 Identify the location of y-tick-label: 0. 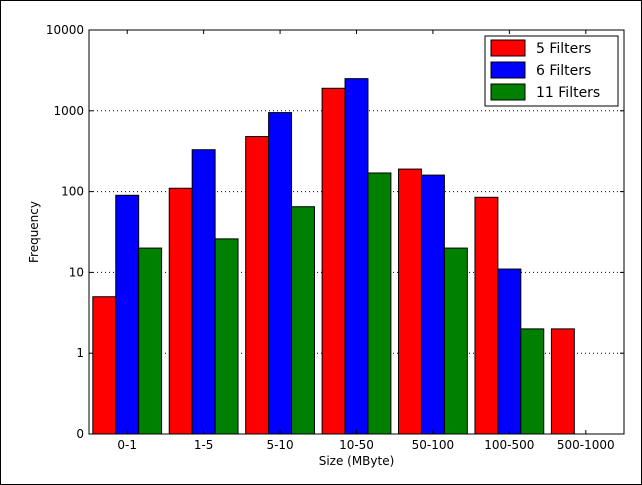
(80, 434).